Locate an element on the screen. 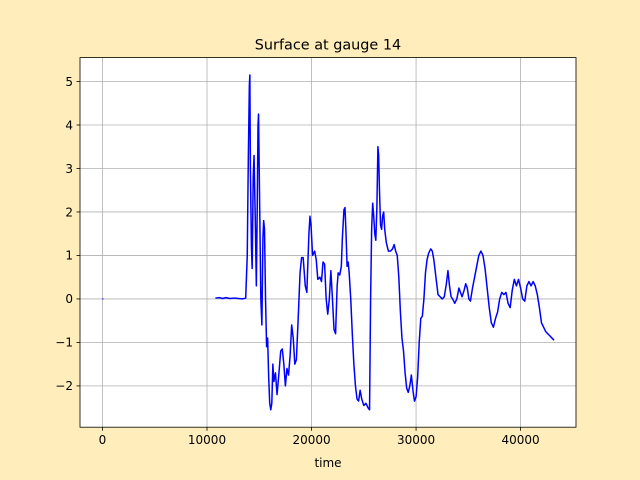 The width and height of the screenshot is (640, 480). y-tick-label: −1 is located at coordinates (64, 343).